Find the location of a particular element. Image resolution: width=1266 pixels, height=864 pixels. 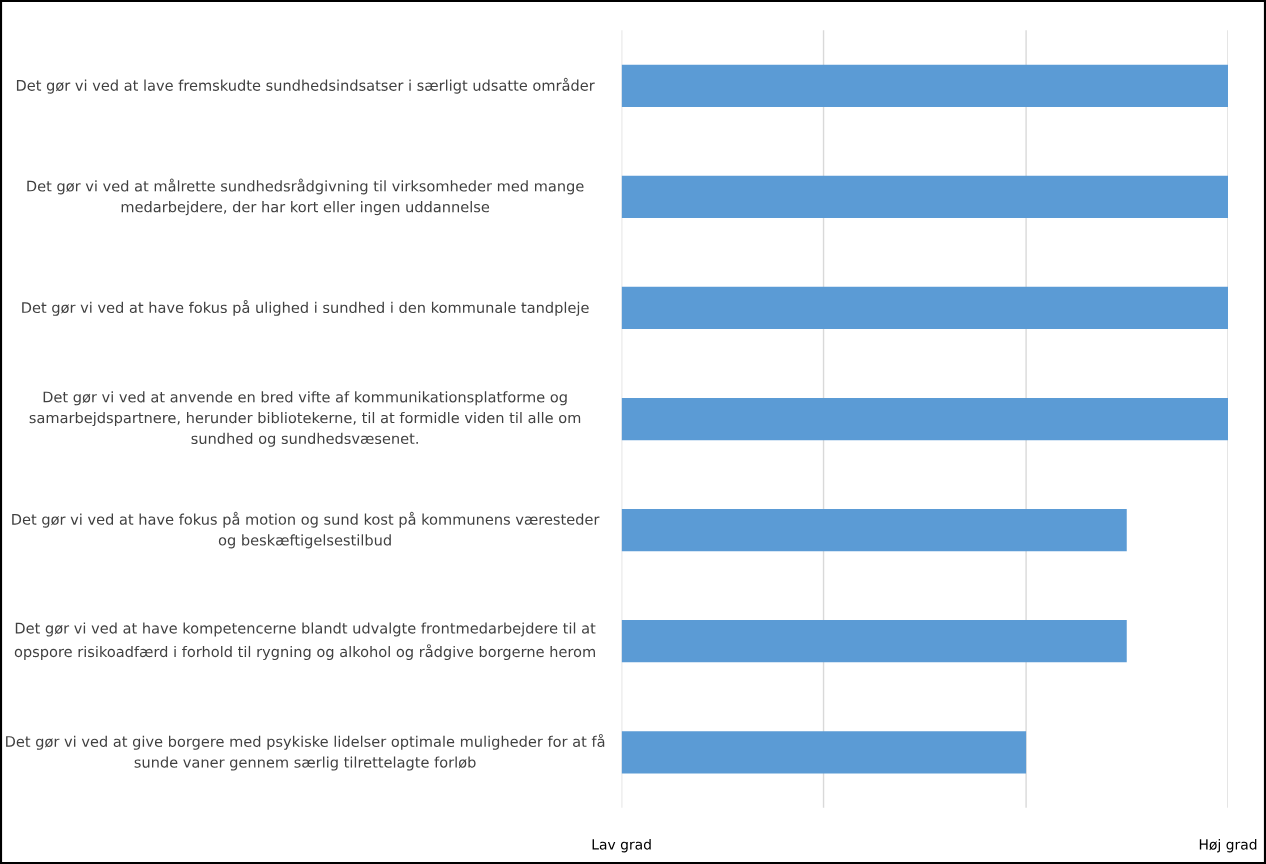

y-tick-label: Det gør vi ved at målrette sundhedsrådgivning til virksomheder med mange medarbejdere, der har kort eller ingen uddannelse is located at coordinates (305, 197).